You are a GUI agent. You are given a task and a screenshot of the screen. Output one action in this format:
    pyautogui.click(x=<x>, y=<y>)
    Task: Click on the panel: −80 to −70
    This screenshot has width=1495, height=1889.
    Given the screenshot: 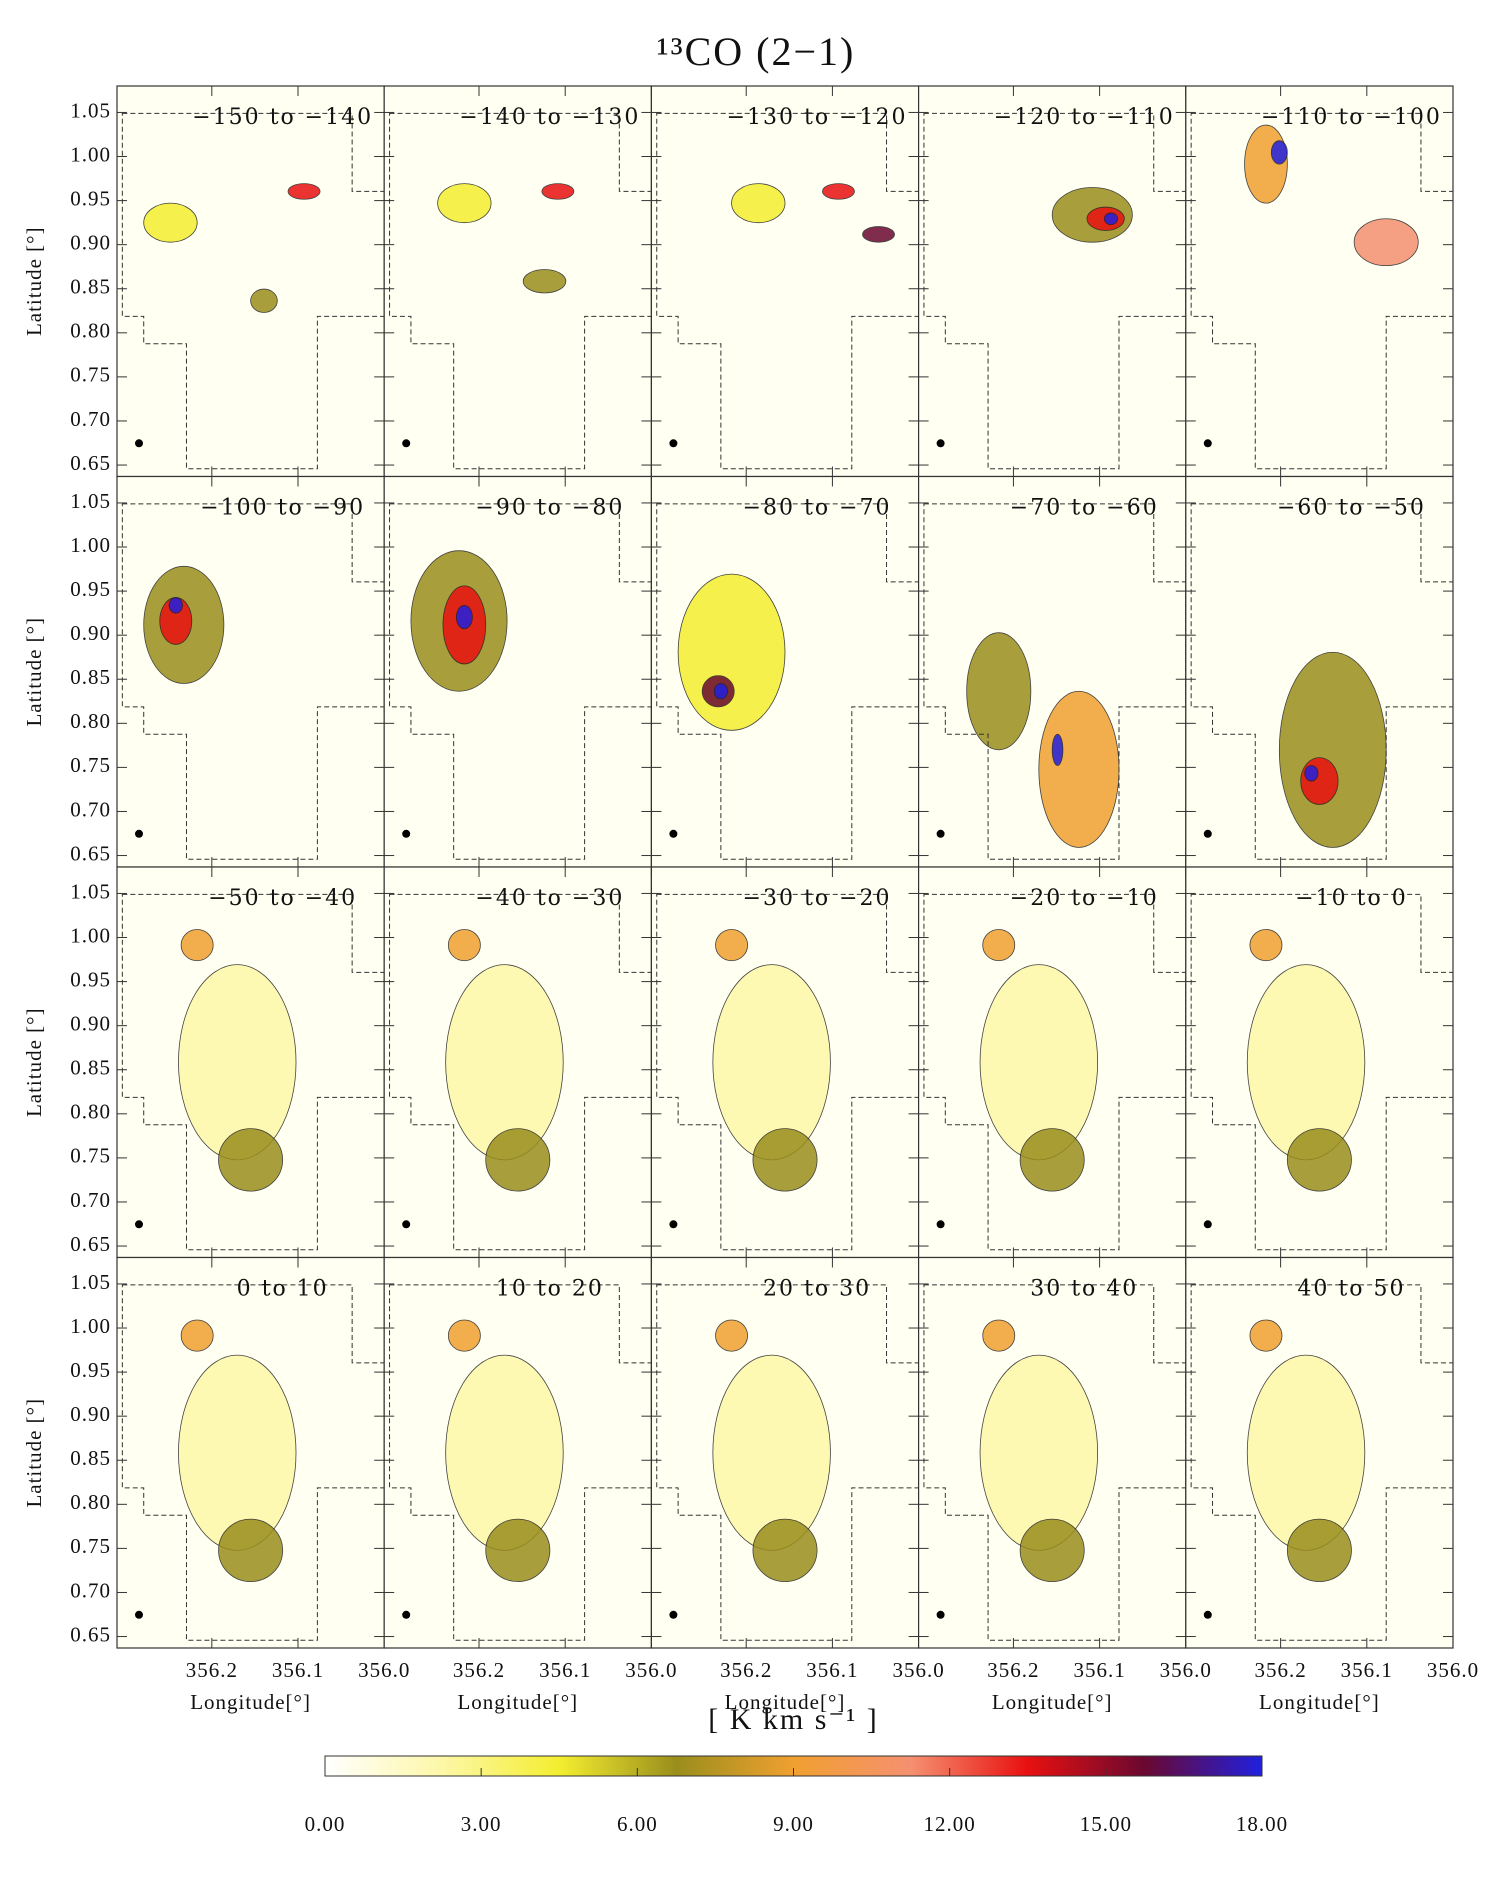 What is the action you would take?
    pyautogui.click(x=785, y=671)
    